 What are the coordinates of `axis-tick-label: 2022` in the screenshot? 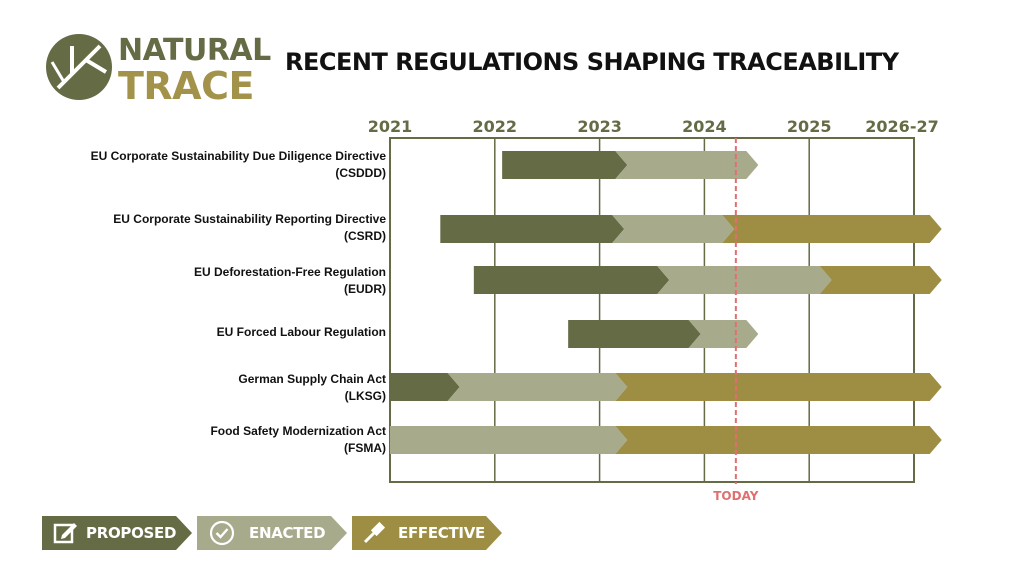 It's located at (495, 126).